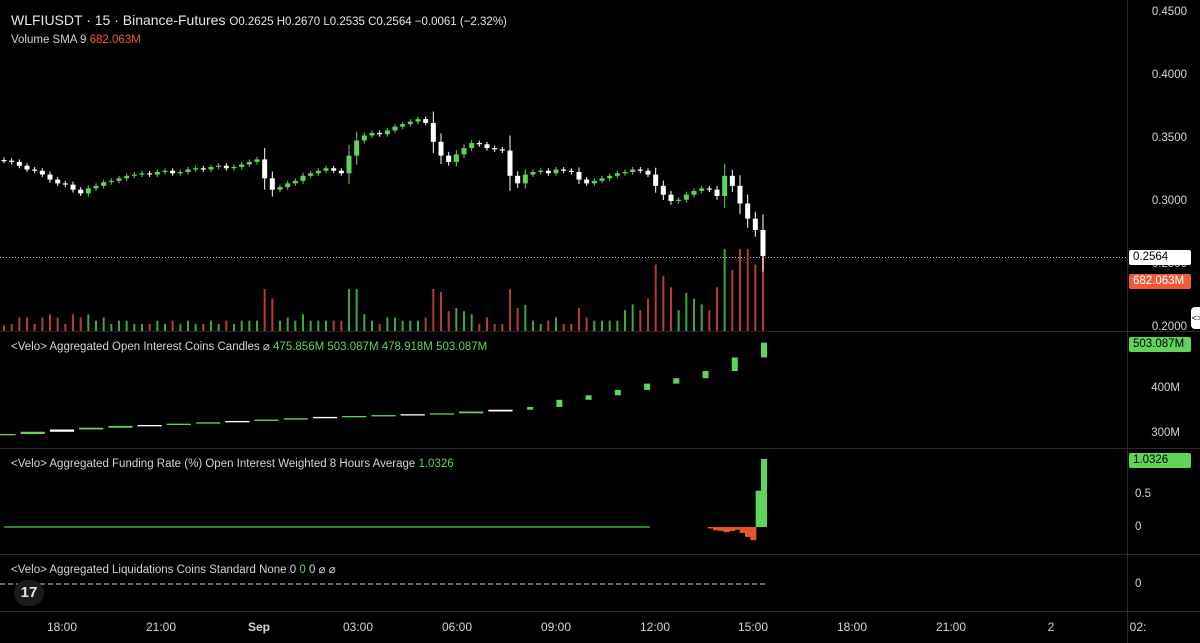 This screenshot has width=1200, height=643. I want to click on collapse-axis-handle: <>, so click(1195, 318).